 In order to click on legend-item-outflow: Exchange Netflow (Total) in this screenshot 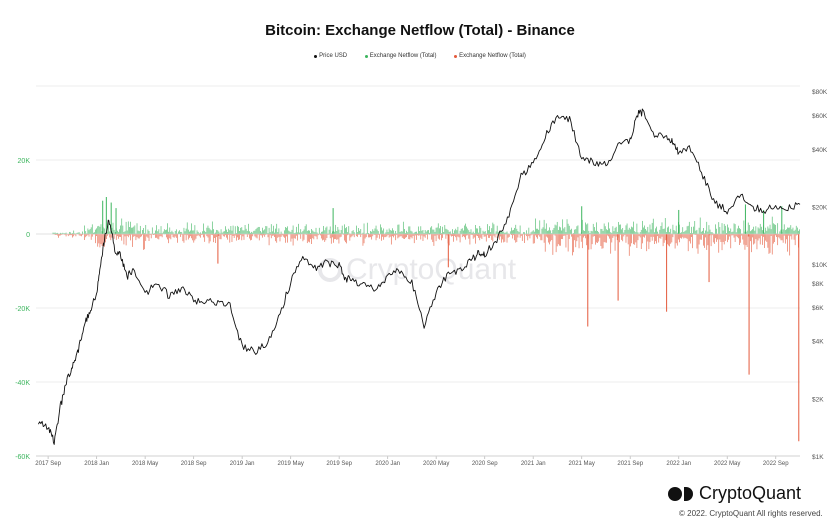, I will do `click(490, 56)`.